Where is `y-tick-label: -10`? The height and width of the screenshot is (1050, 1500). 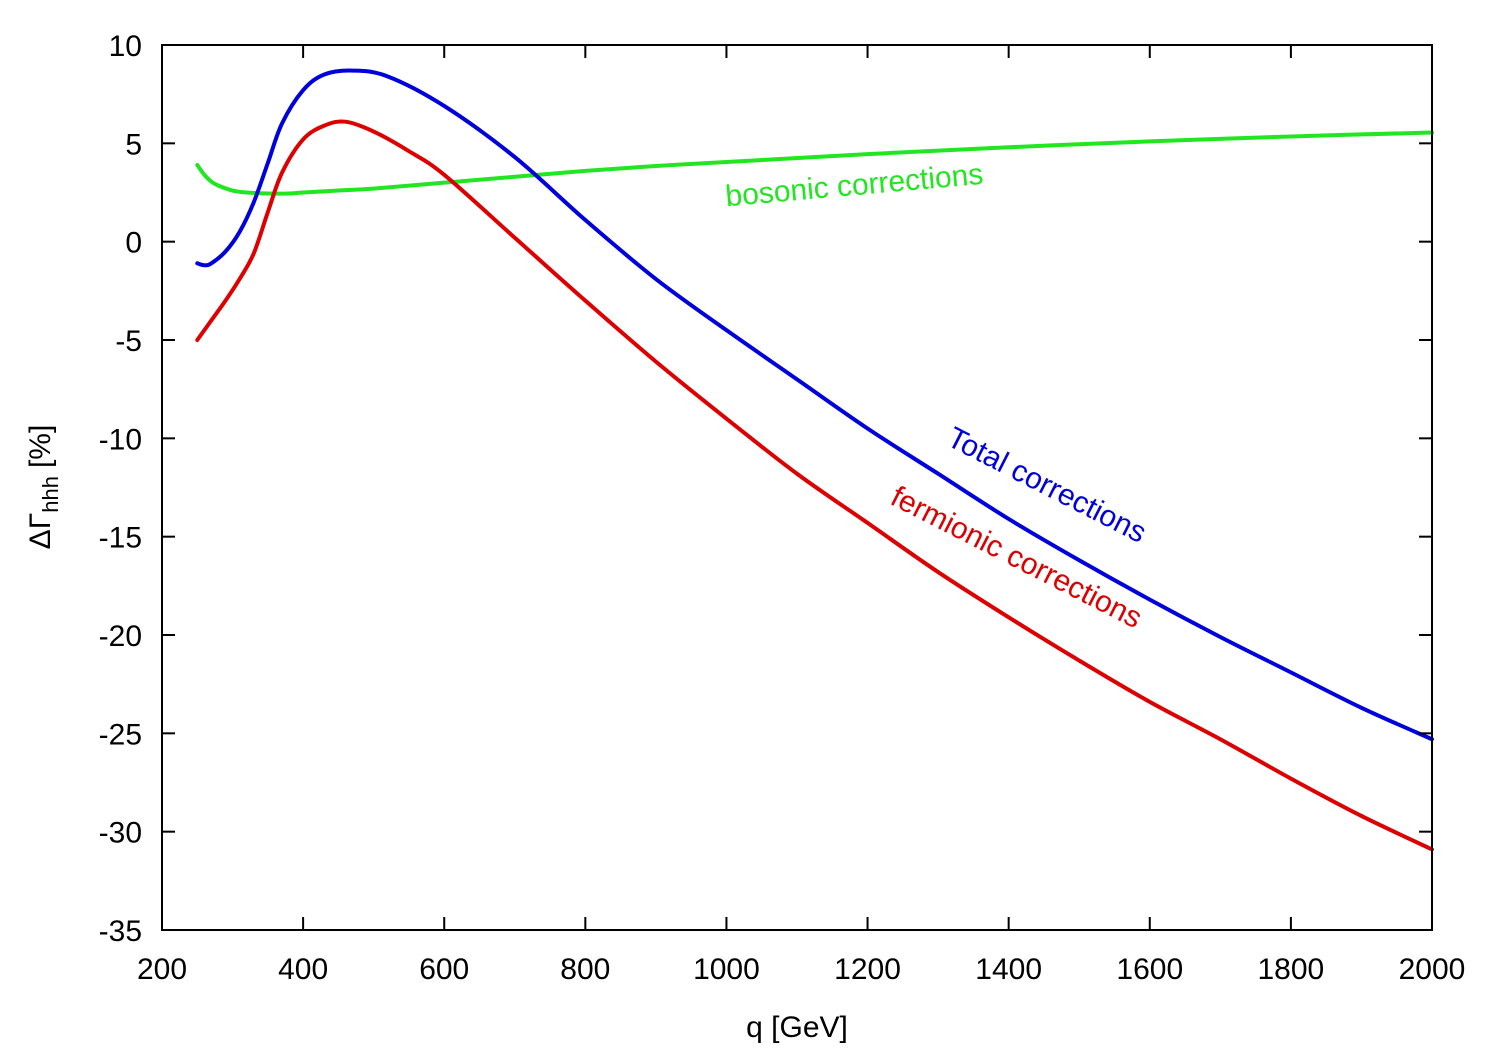
y-tick-label: -10 is located at coordinates (120, 439).